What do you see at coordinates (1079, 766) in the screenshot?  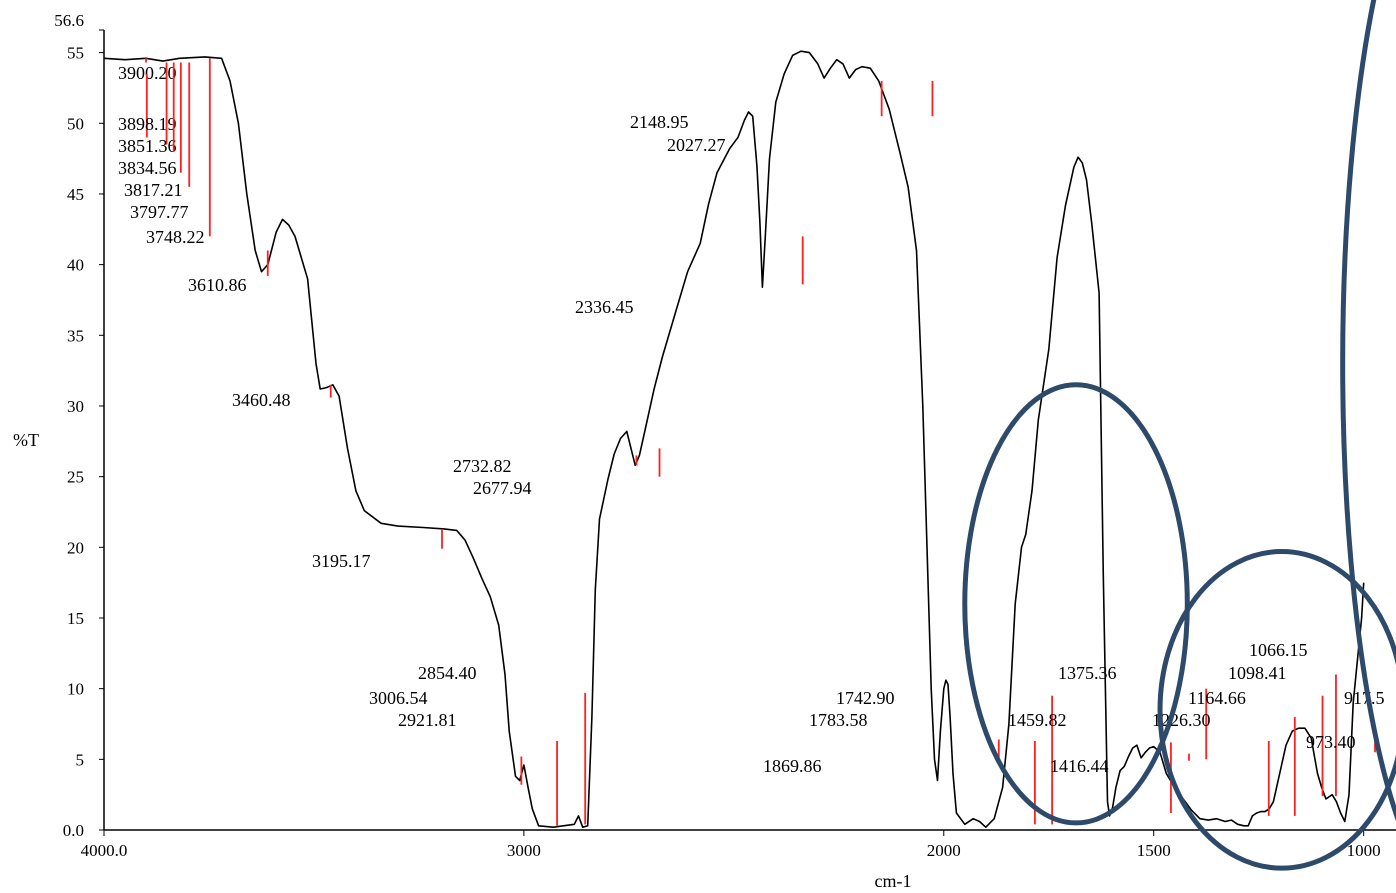 I see `peak-label: 1416.44` at bounding box center [1079, 766].